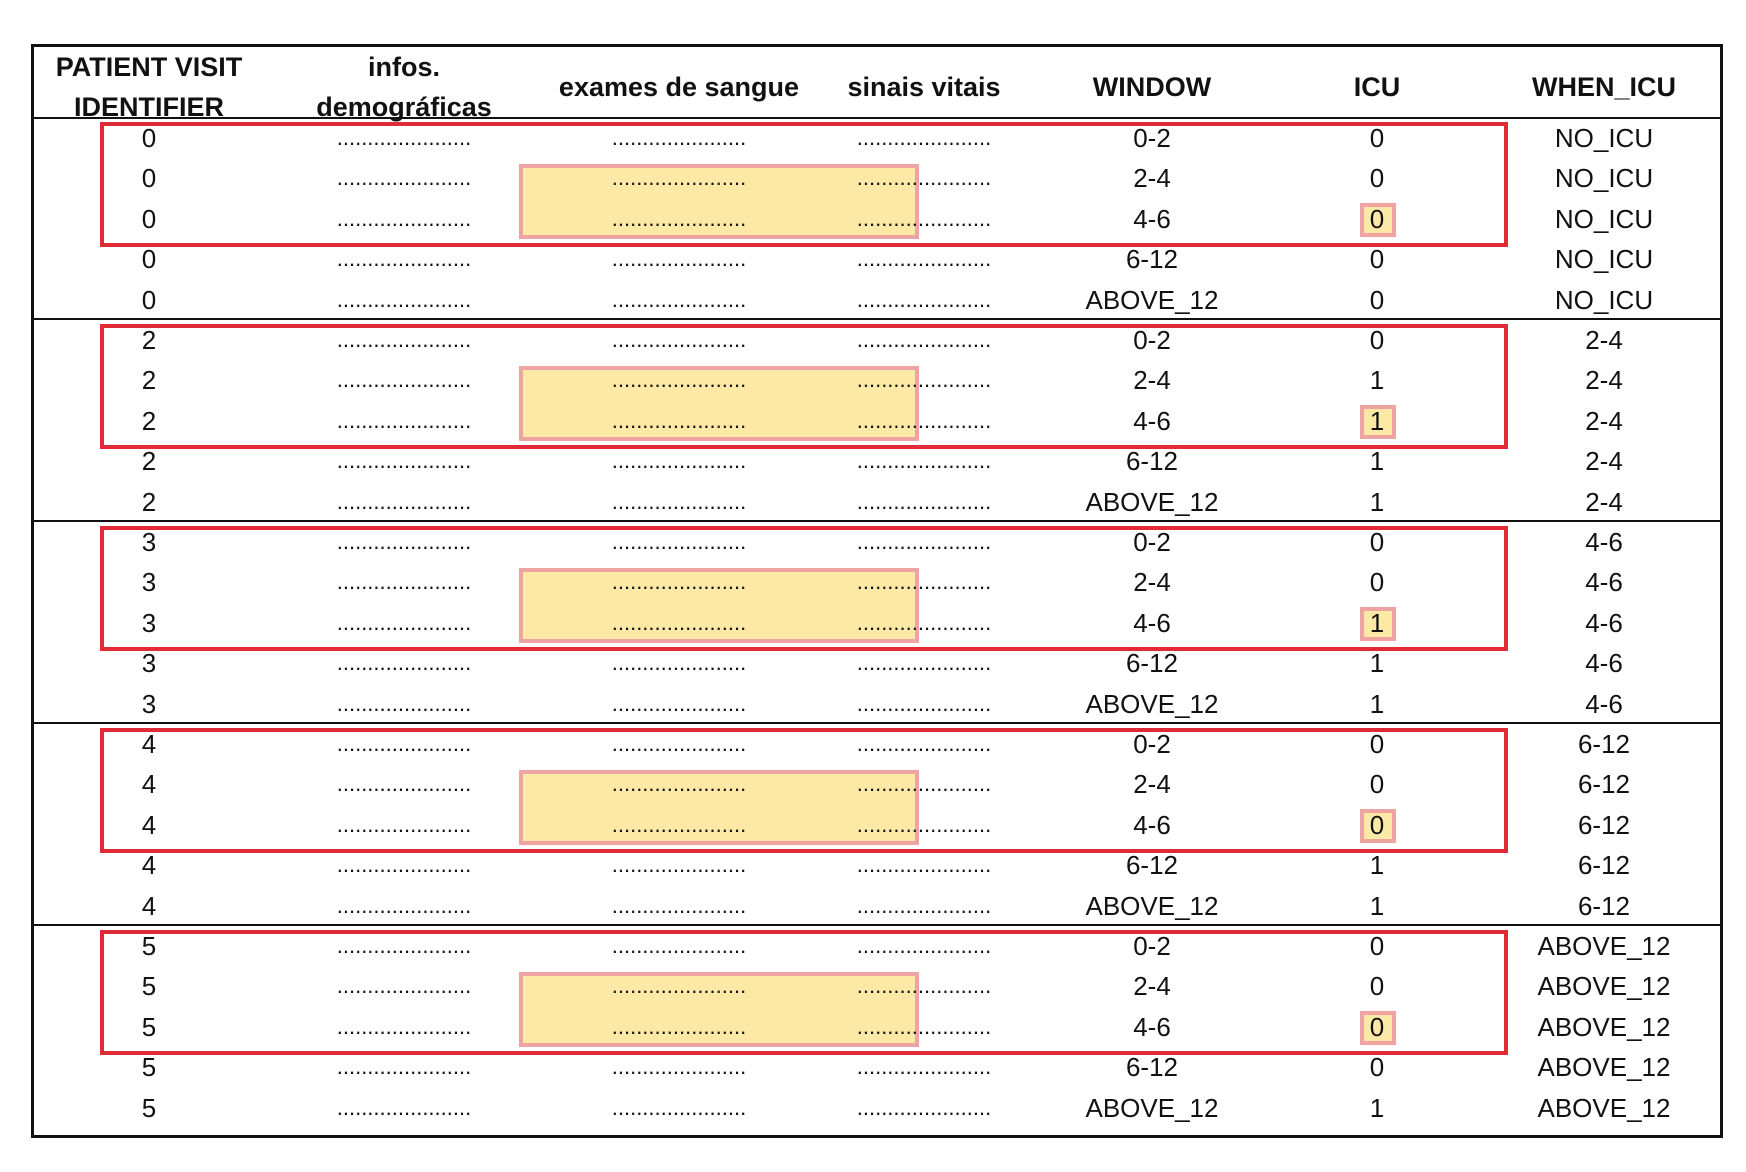  I want to click on header-divider, so click(877, 118).